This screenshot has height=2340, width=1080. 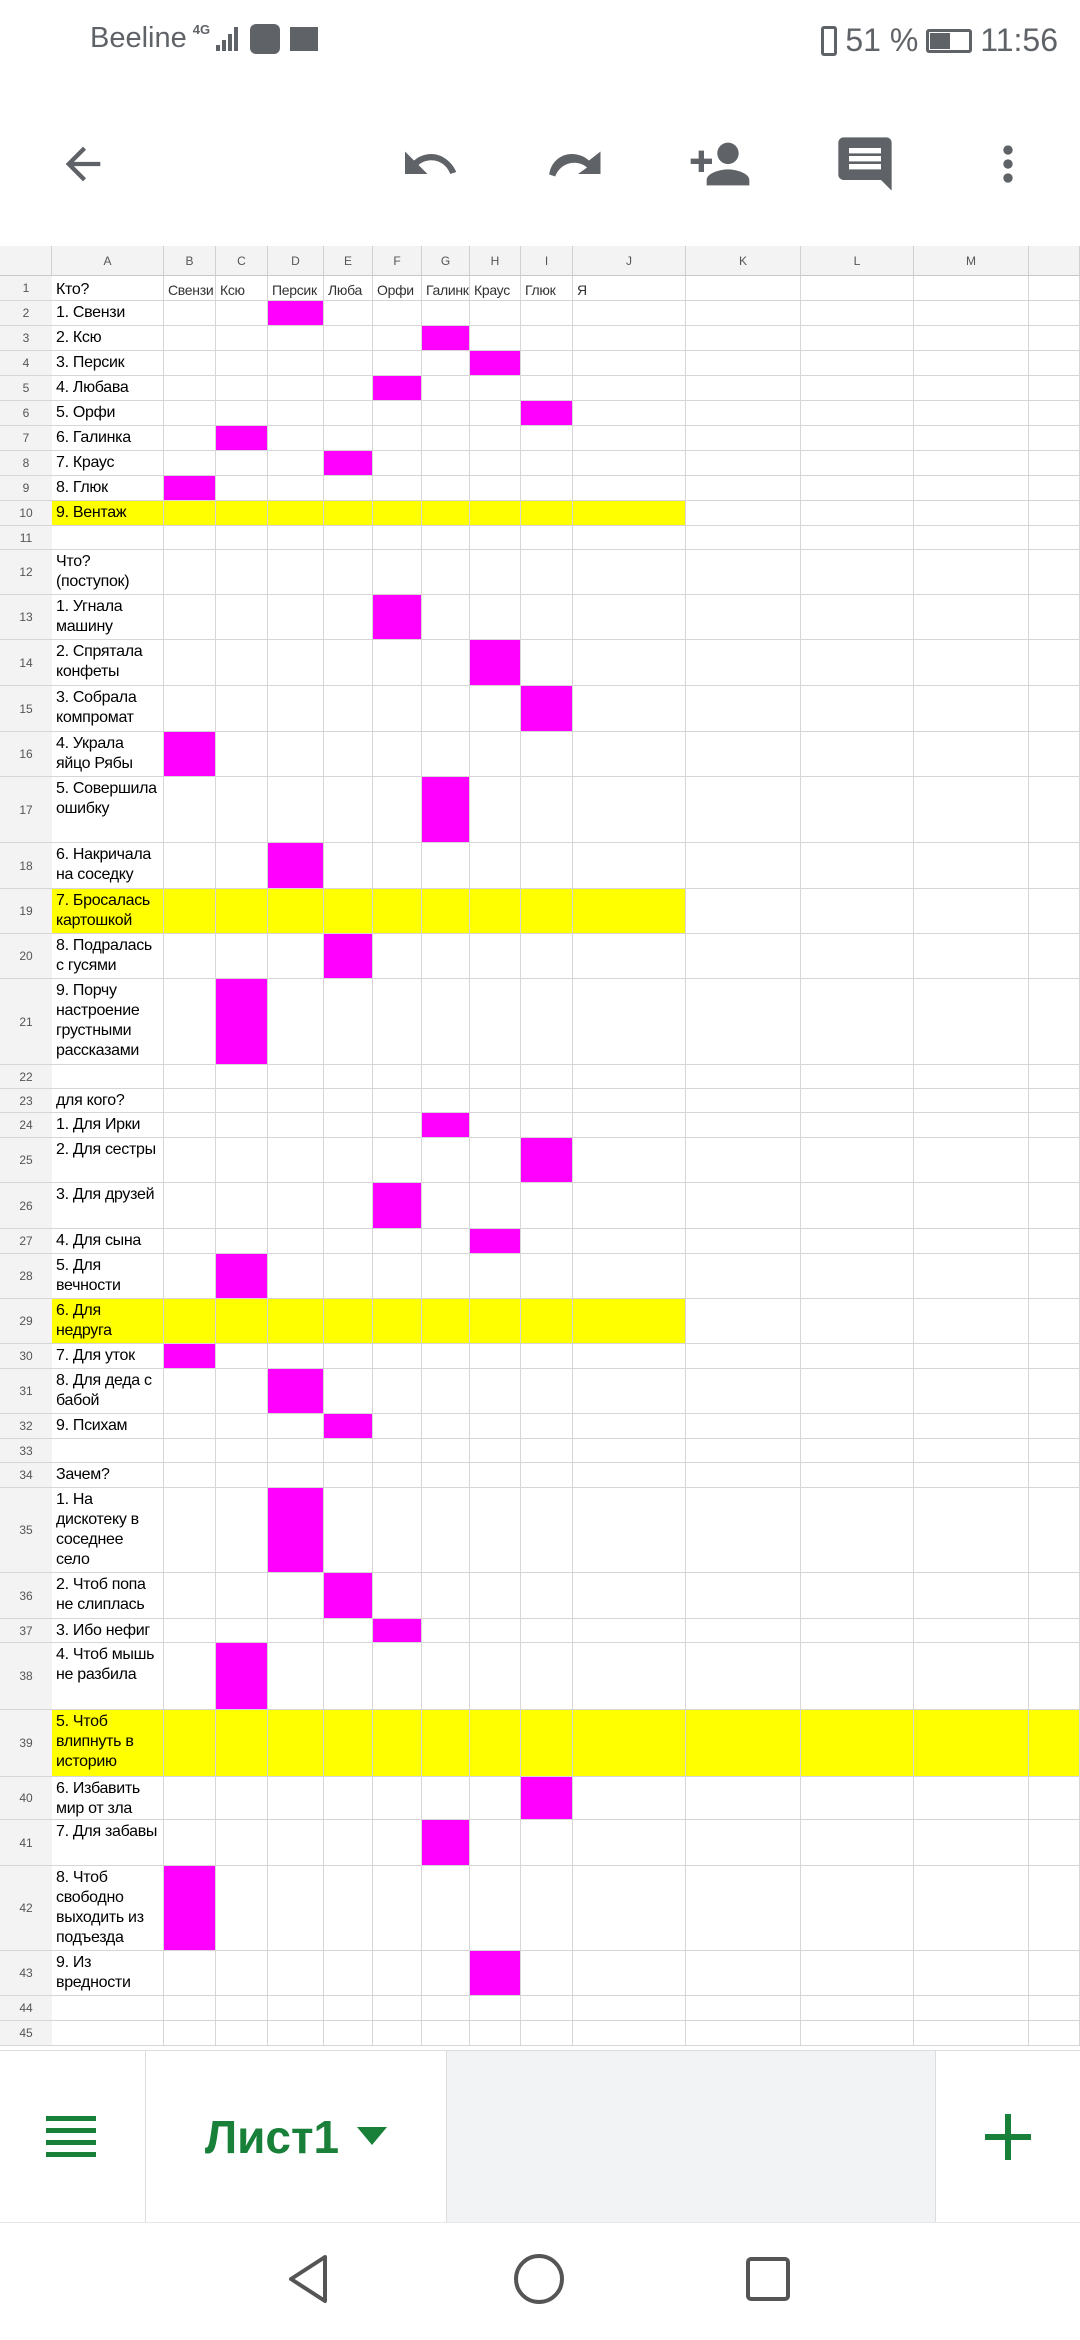 What do you see at coordinates (108, 1391) in the screenshot?
I see `cell: 8. Для деда с бабой` at bounding box center [108, 1391].